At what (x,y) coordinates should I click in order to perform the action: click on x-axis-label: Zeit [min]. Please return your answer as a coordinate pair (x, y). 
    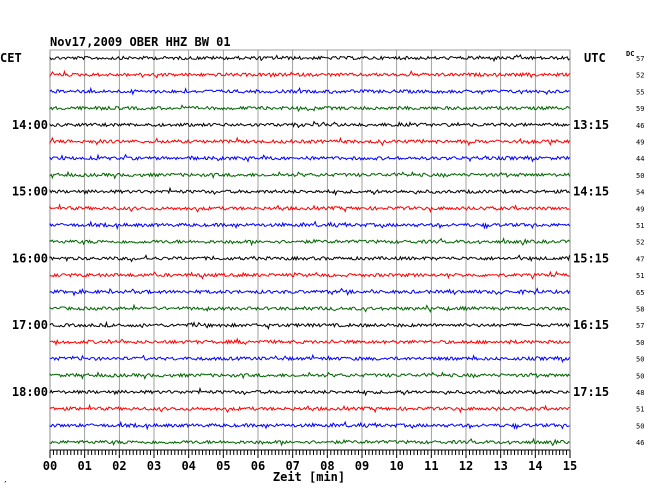
    Looking at the image, I should click on (309, 477).